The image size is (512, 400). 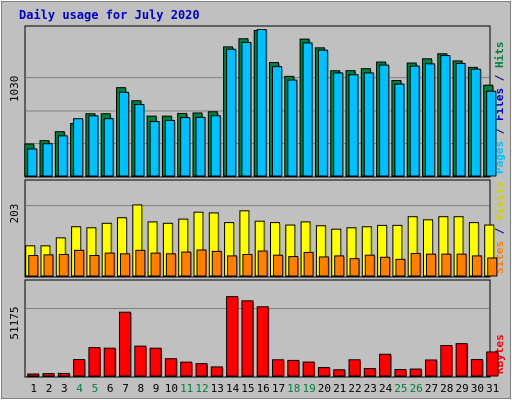 What do you see at coordinates (233, 388) in the screenshot?
I see `day-label-14: 14` at bounding box center [233, 388].